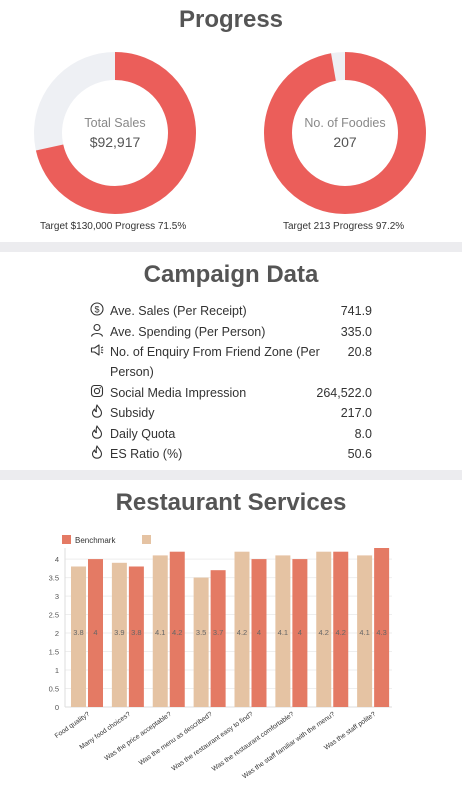  I want to click on y-tick-label: 3.5, so click(54, 578).